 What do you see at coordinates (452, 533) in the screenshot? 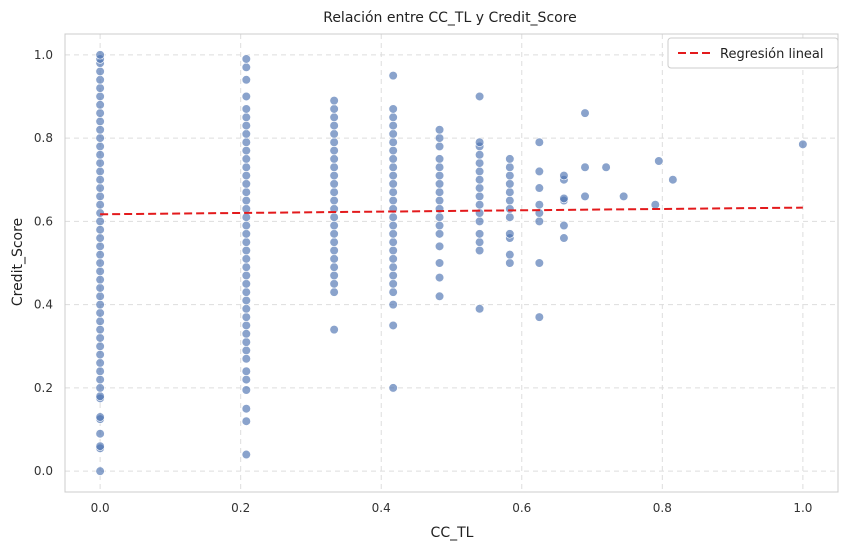
I see `x-axis-label: CC_TL` at bounding box center [452, 533].